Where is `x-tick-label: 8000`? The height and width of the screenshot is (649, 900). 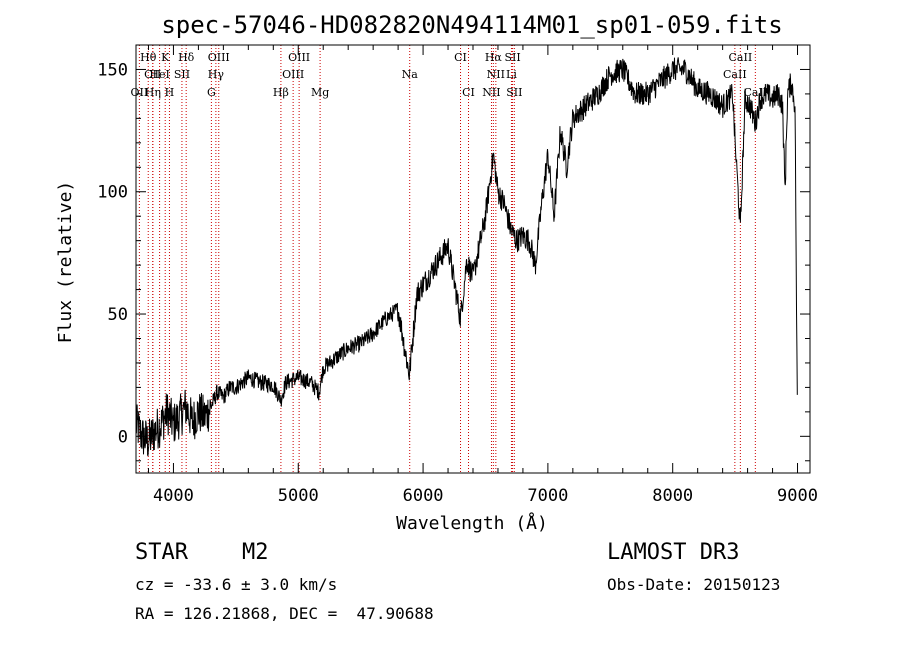
x-tick-label: 8000 is located at coordinates (672, 496).